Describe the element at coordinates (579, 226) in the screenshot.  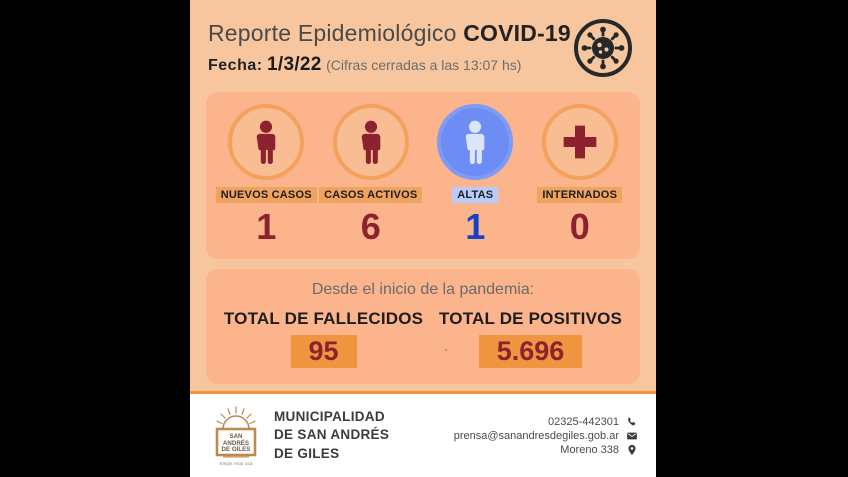
I see `stat-value: 0` at that location.